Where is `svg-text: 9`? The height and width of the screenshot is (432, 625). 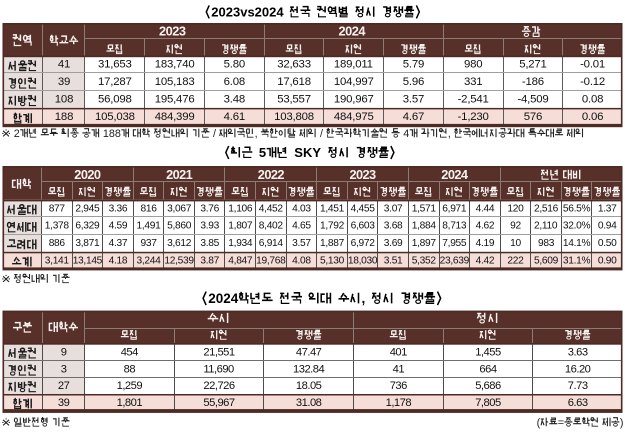
svg-text: 9 is located at coordinates (64, 352).